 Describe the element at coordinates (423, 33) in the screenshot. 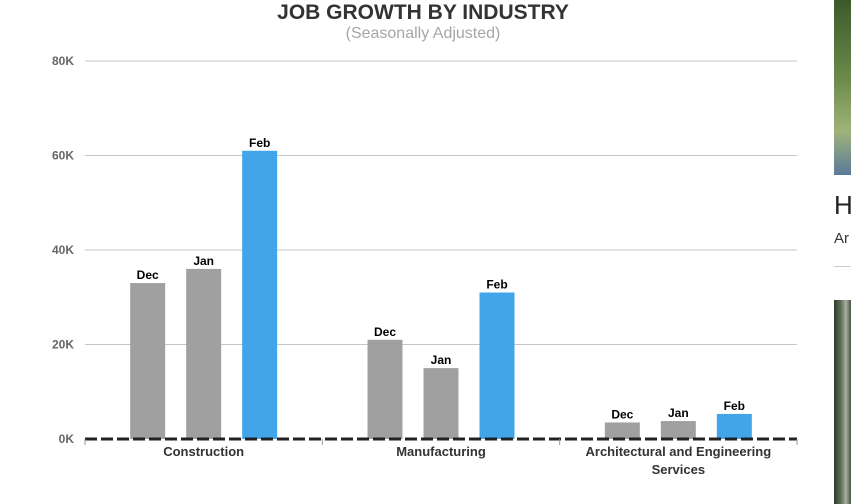

I see `chart-subtitle: (Seasonally Adjusted)` at that location.